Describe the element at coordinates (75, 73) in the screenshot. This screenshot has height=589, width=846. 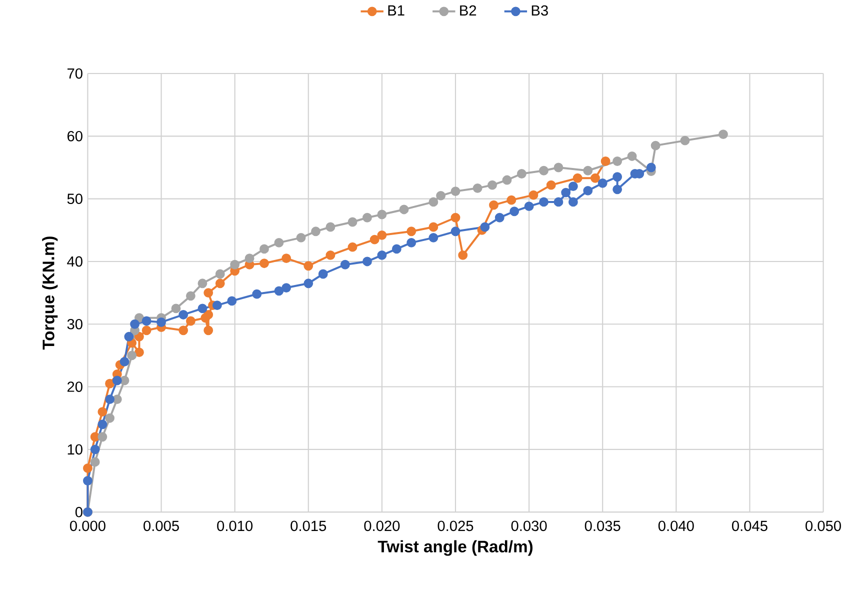
I see `y-tick-label: 70` at that location.